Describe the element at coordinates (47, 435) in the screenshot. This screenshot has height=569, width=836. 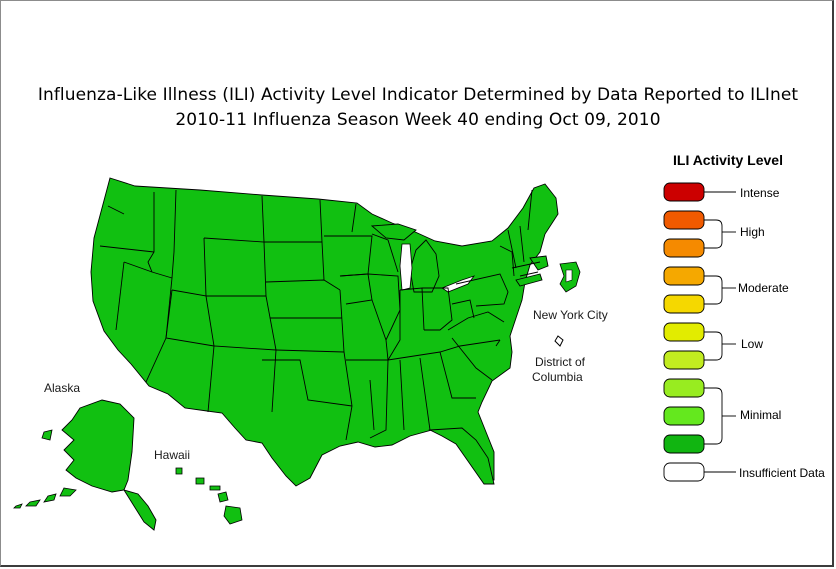
I see `alaska-island-shape` at that location.